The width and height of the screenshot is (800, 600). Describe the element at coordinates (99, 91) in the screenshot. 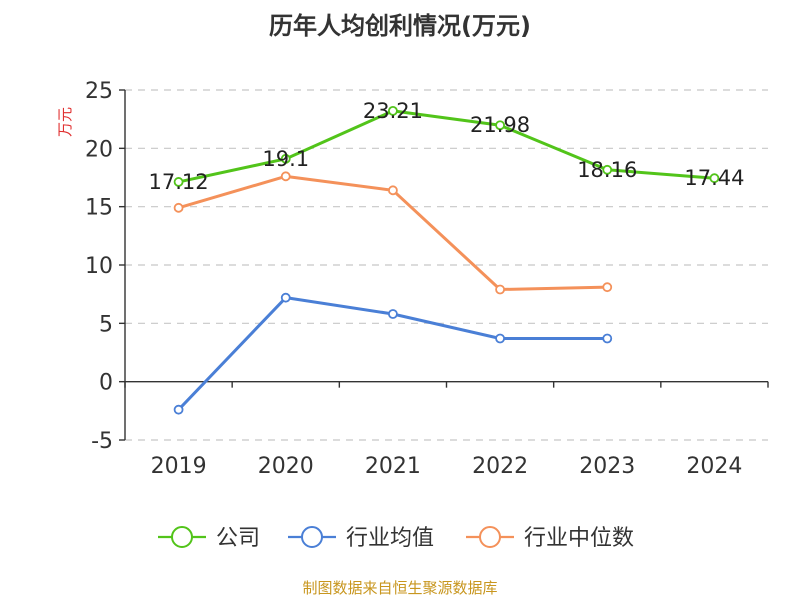

I see `y-tick-label: 25` at that location.